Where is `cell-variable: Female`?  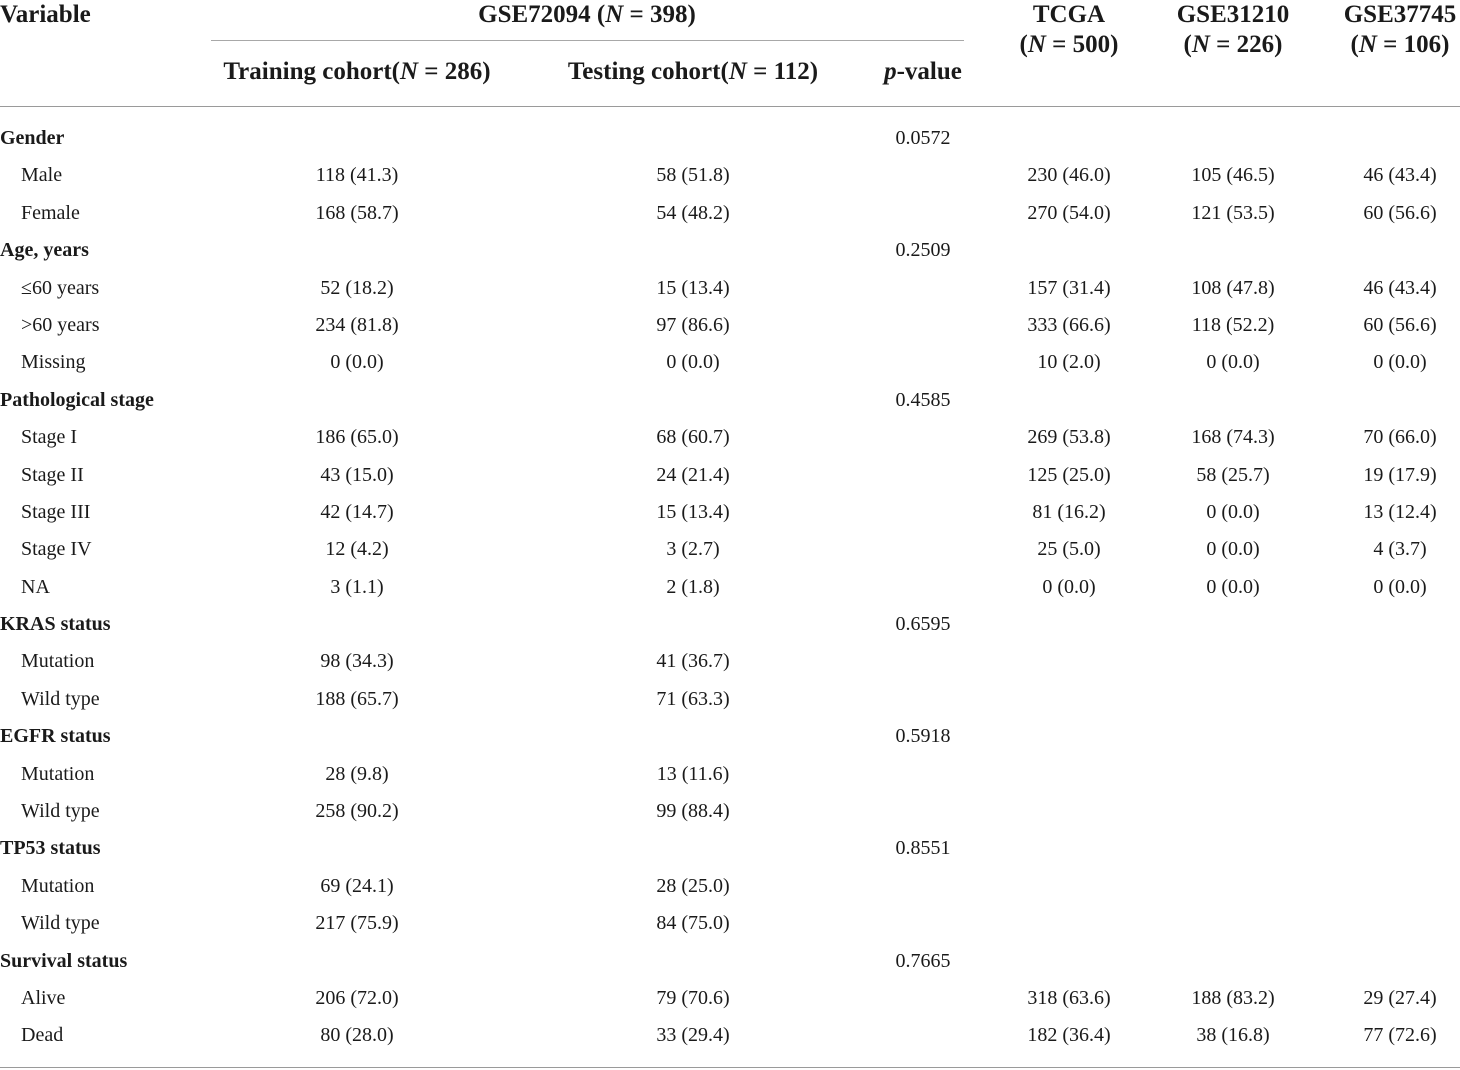 cell-variable: Female is located at coordinates (50, 212).